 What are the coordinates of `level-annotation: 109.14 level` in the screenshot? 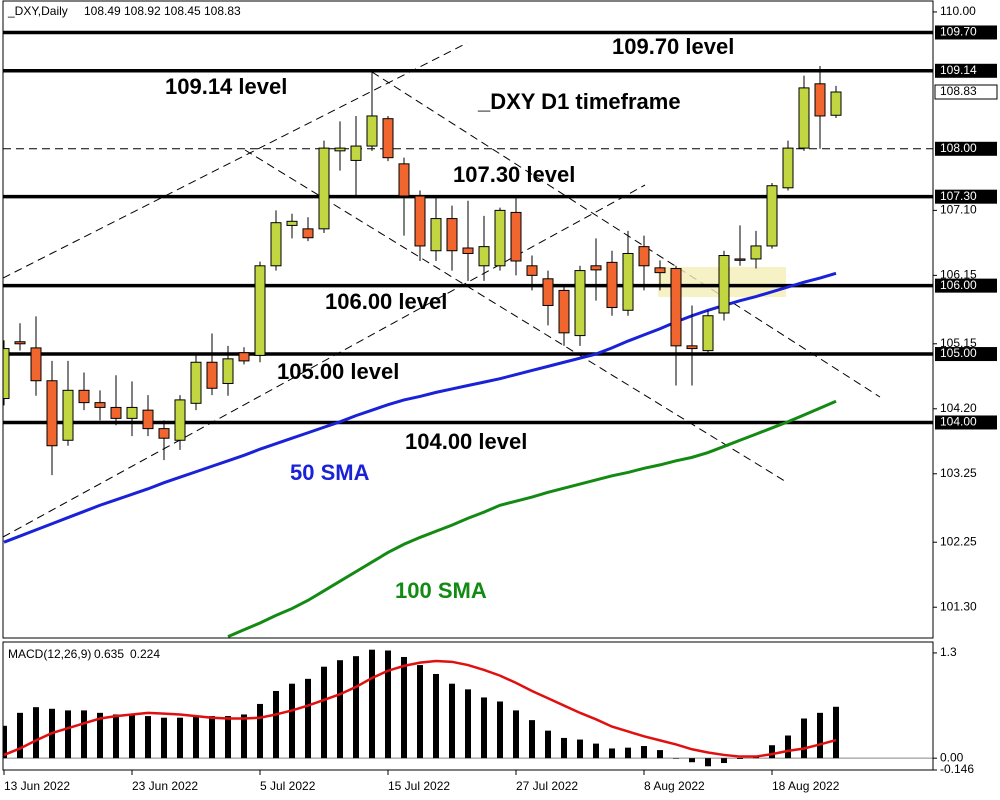 It's located at (226, 86).